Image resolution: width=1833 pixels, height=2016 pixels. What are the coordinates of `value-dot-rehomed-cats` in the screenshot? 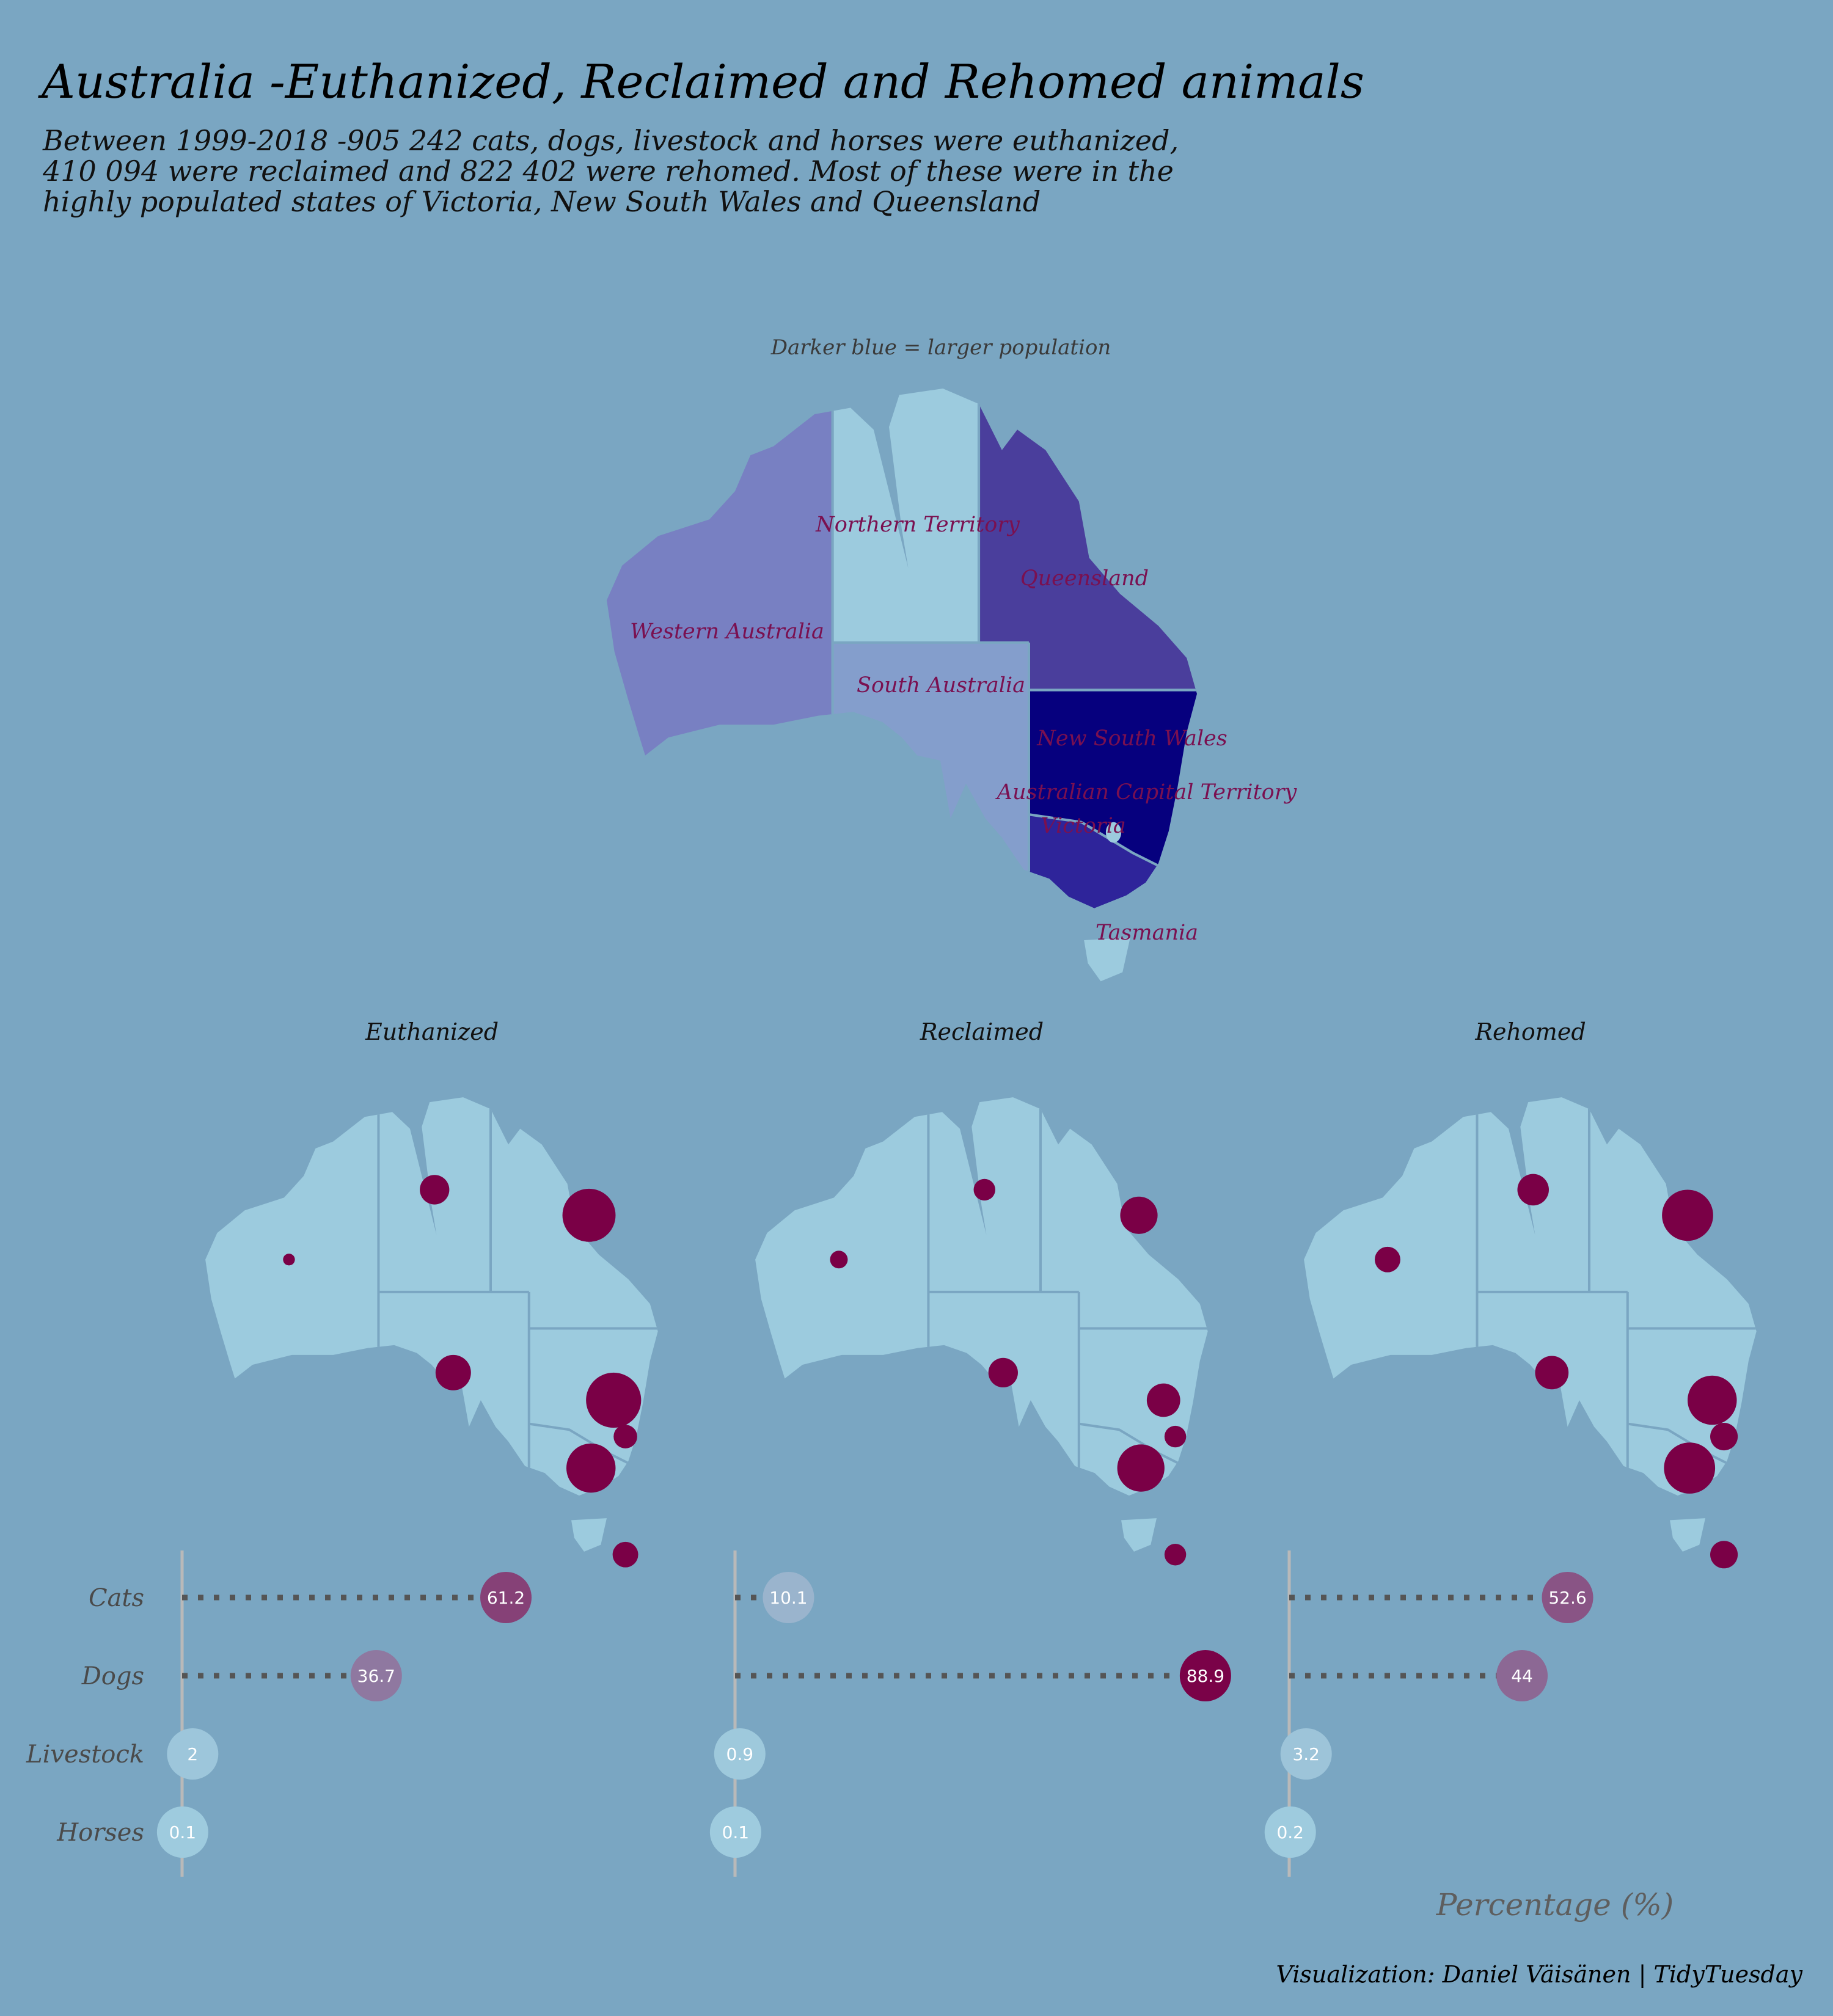 It's located at (1567, 1597).